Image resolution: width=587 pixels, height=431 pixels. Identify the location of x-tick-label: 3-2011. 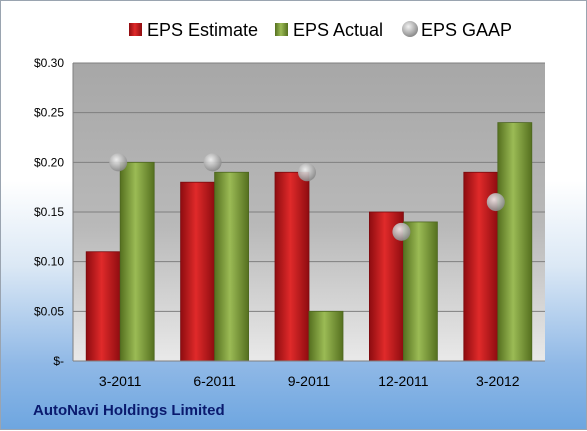
(120, 381).